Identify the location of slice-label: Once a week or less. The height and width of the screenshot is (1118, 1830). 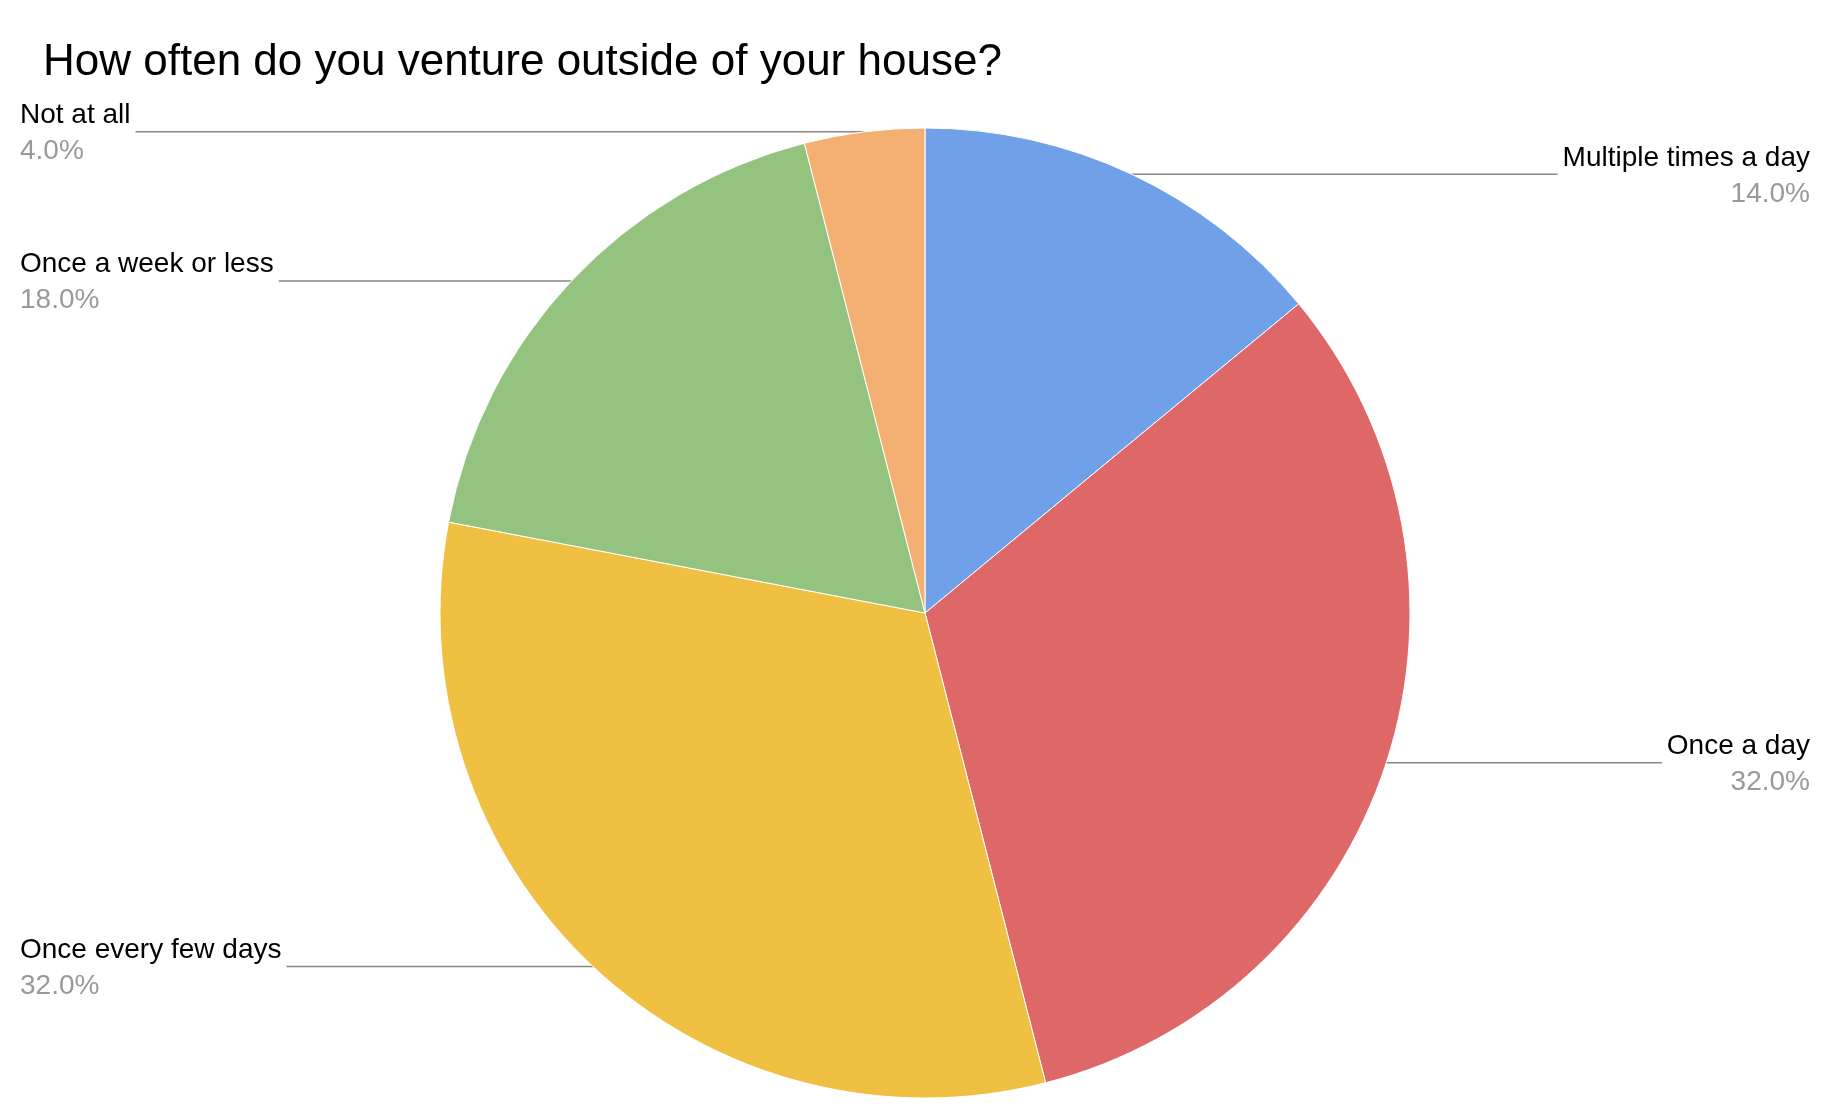
(147, 263).